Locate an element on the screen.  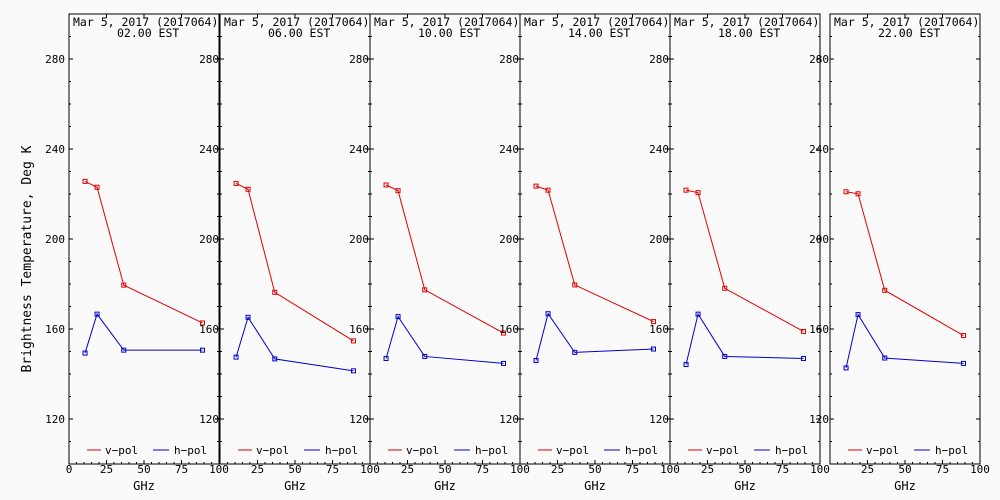
y-axis-label: Brightness Temperature, Deg K is located at coordinates (27, 258).